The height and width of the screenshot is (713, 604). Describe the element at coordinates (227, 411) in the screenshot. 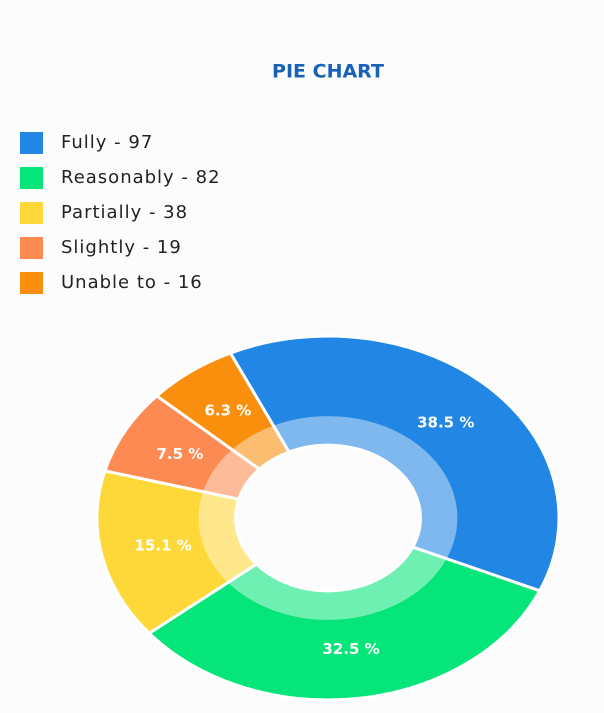

I see `value-label: 6.3 %` at that location.